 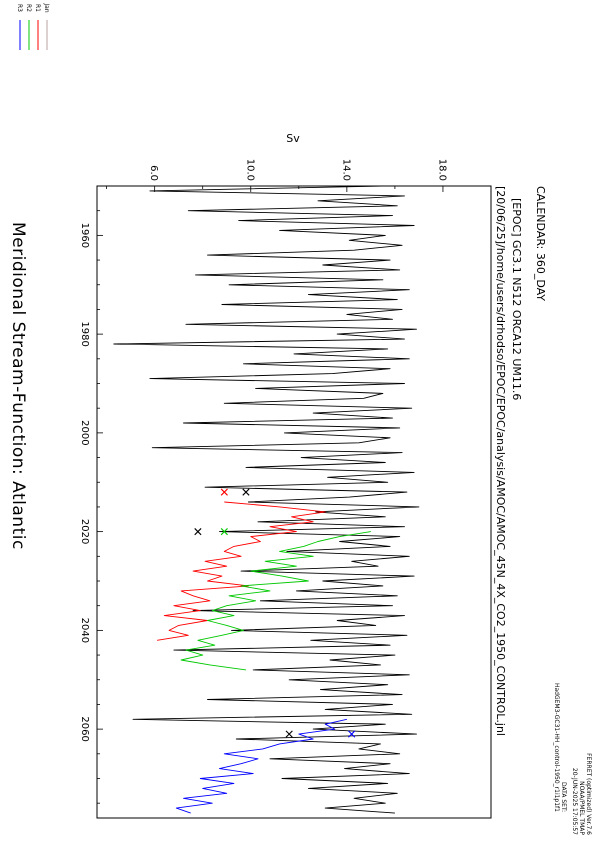 What do you see at coordinates (581, 808) in the screenshot?
I see `ferret-org: NOAA/PMEL TMAP` at bounding box center [581, 808].